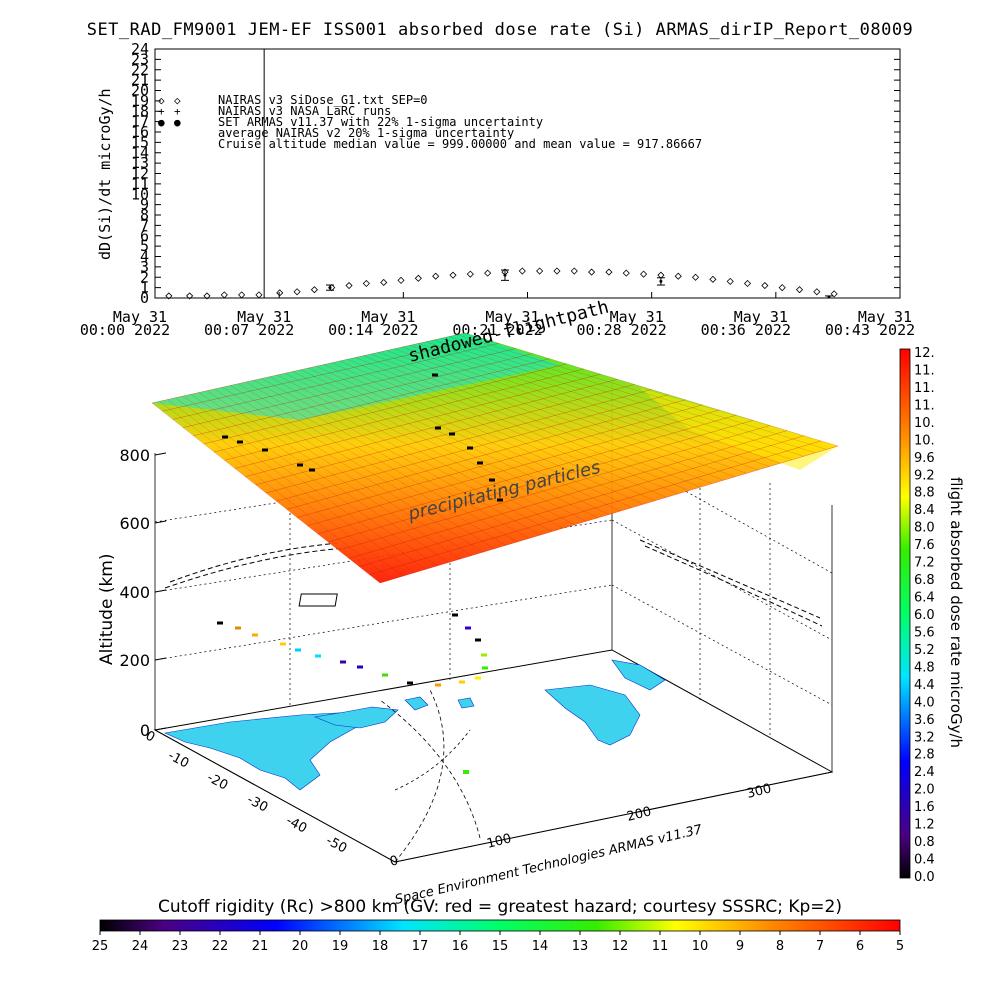 The image size is (1000, 1000). What do you see at coordinates (140, 174) in the screenshot?
I see `y-tick-label: 12` at bounding box center [140, 174].